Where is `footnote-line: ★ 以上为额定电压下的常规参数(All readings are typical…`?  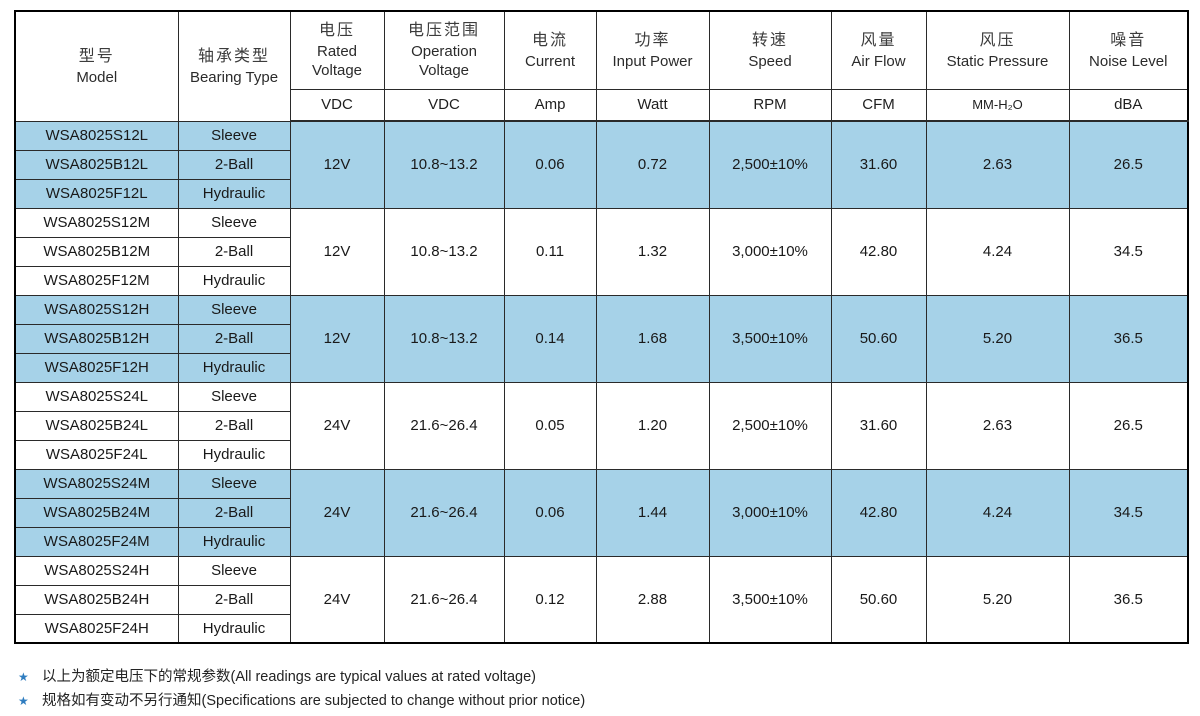
footnote-line: ★ 以上为额定电压下的常规参数(All readings are typical… is located at coordinates (568, 677).